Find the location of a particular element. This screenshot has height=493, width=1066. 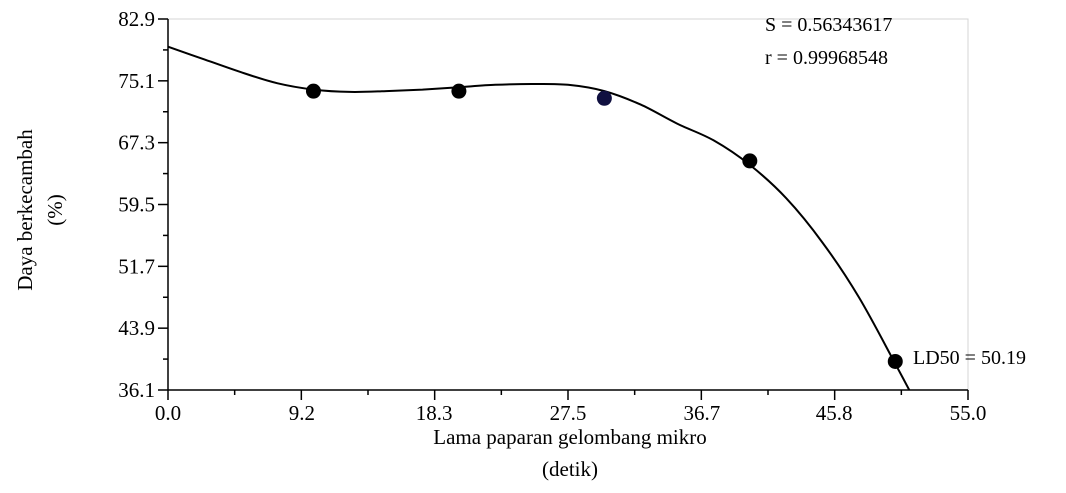

ld50-label: LD50 = 50.19 is located at coordinates (969, 358).